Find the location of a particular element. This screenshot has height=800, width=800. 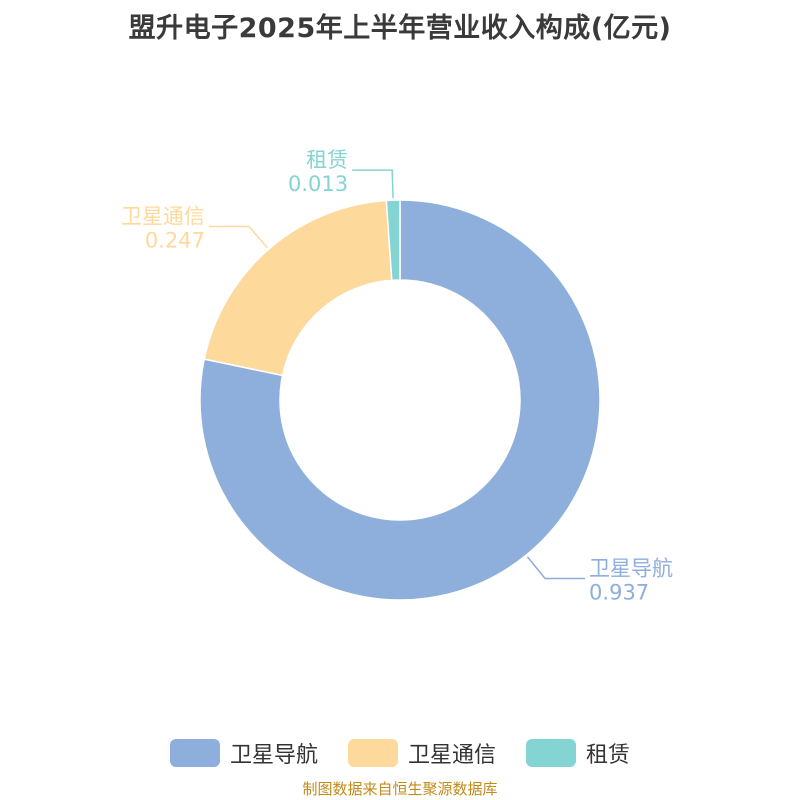

slice-label-leasing: 租赁 is located at coordinates (327, 160).